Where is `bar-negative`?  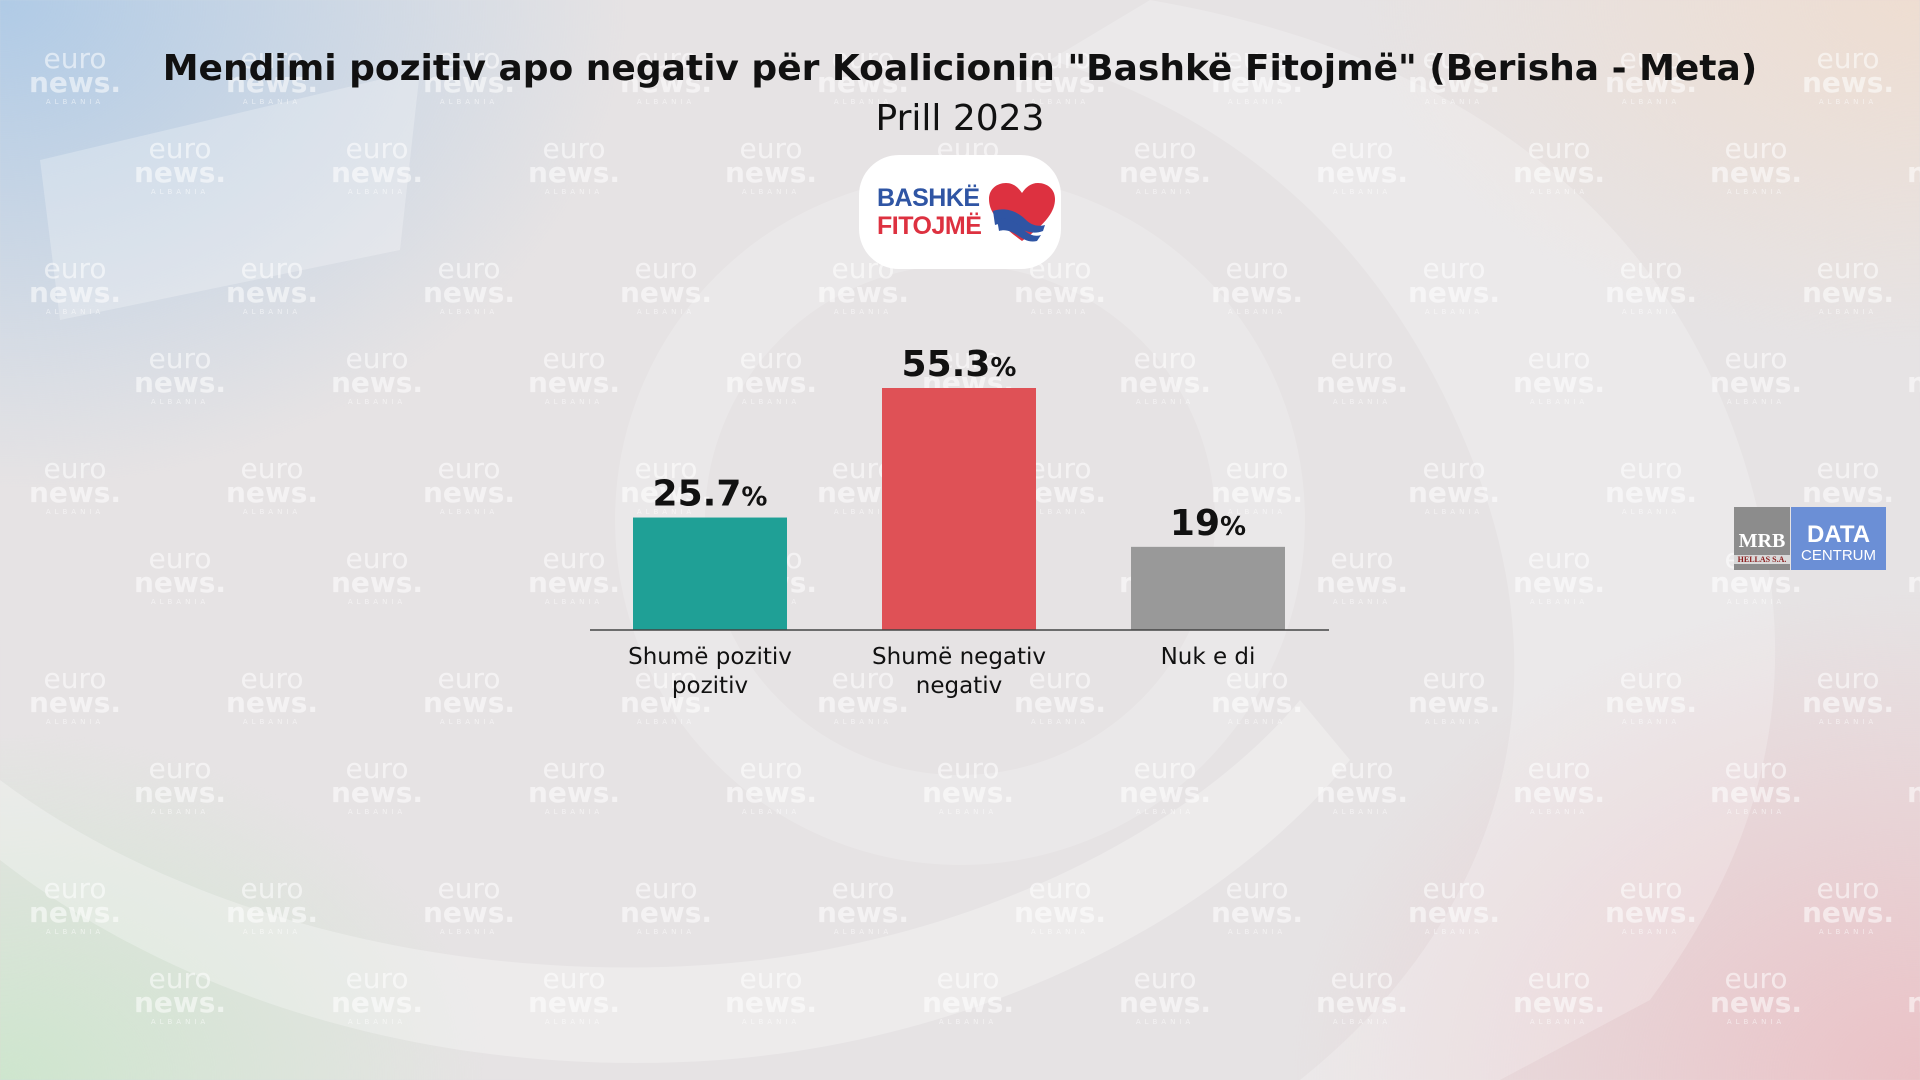
bar-negative is located at coordinates (959, 509).